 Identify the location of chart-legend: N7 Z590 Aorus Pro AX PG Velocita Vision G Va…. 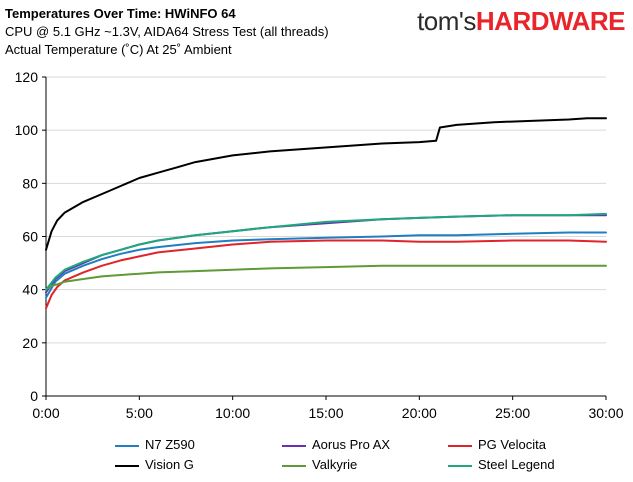
(316, 455).